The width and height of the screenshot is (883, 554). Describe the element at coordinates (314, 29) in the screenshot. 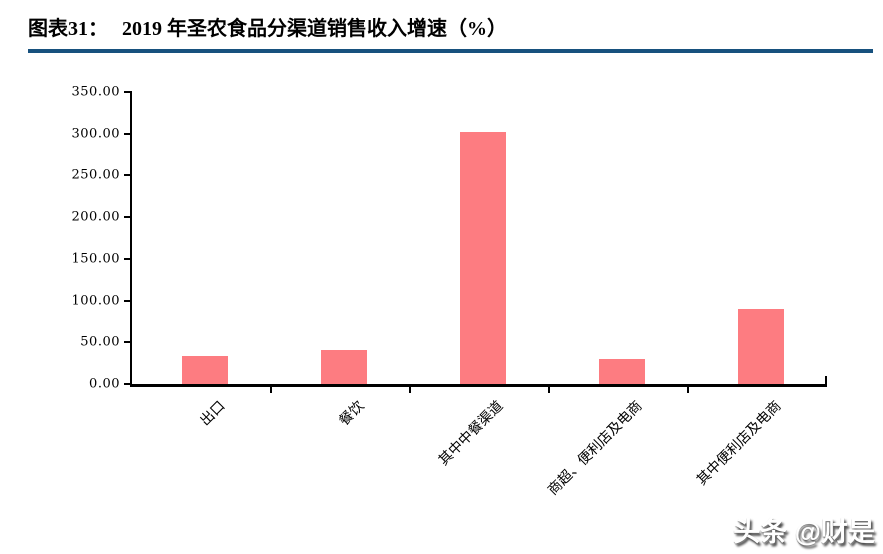

I see `figure-title-text: 2019 年圣农食品分渠道销售收入增速（%）` at that location.